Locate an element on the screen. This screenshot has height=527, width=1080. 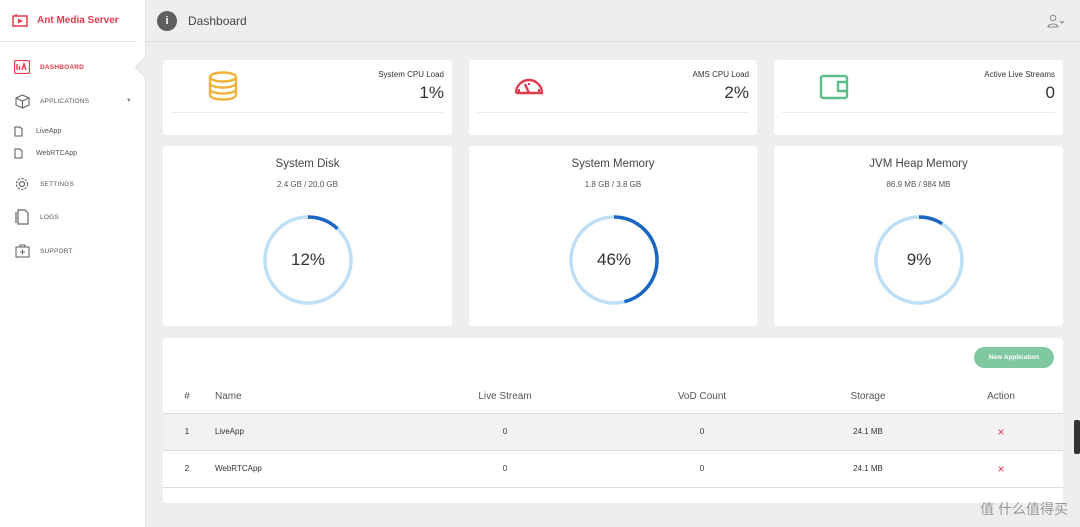
gauge-subtitle: 1.8 GB / 3.8 GB is located at coordinates (613, 184).